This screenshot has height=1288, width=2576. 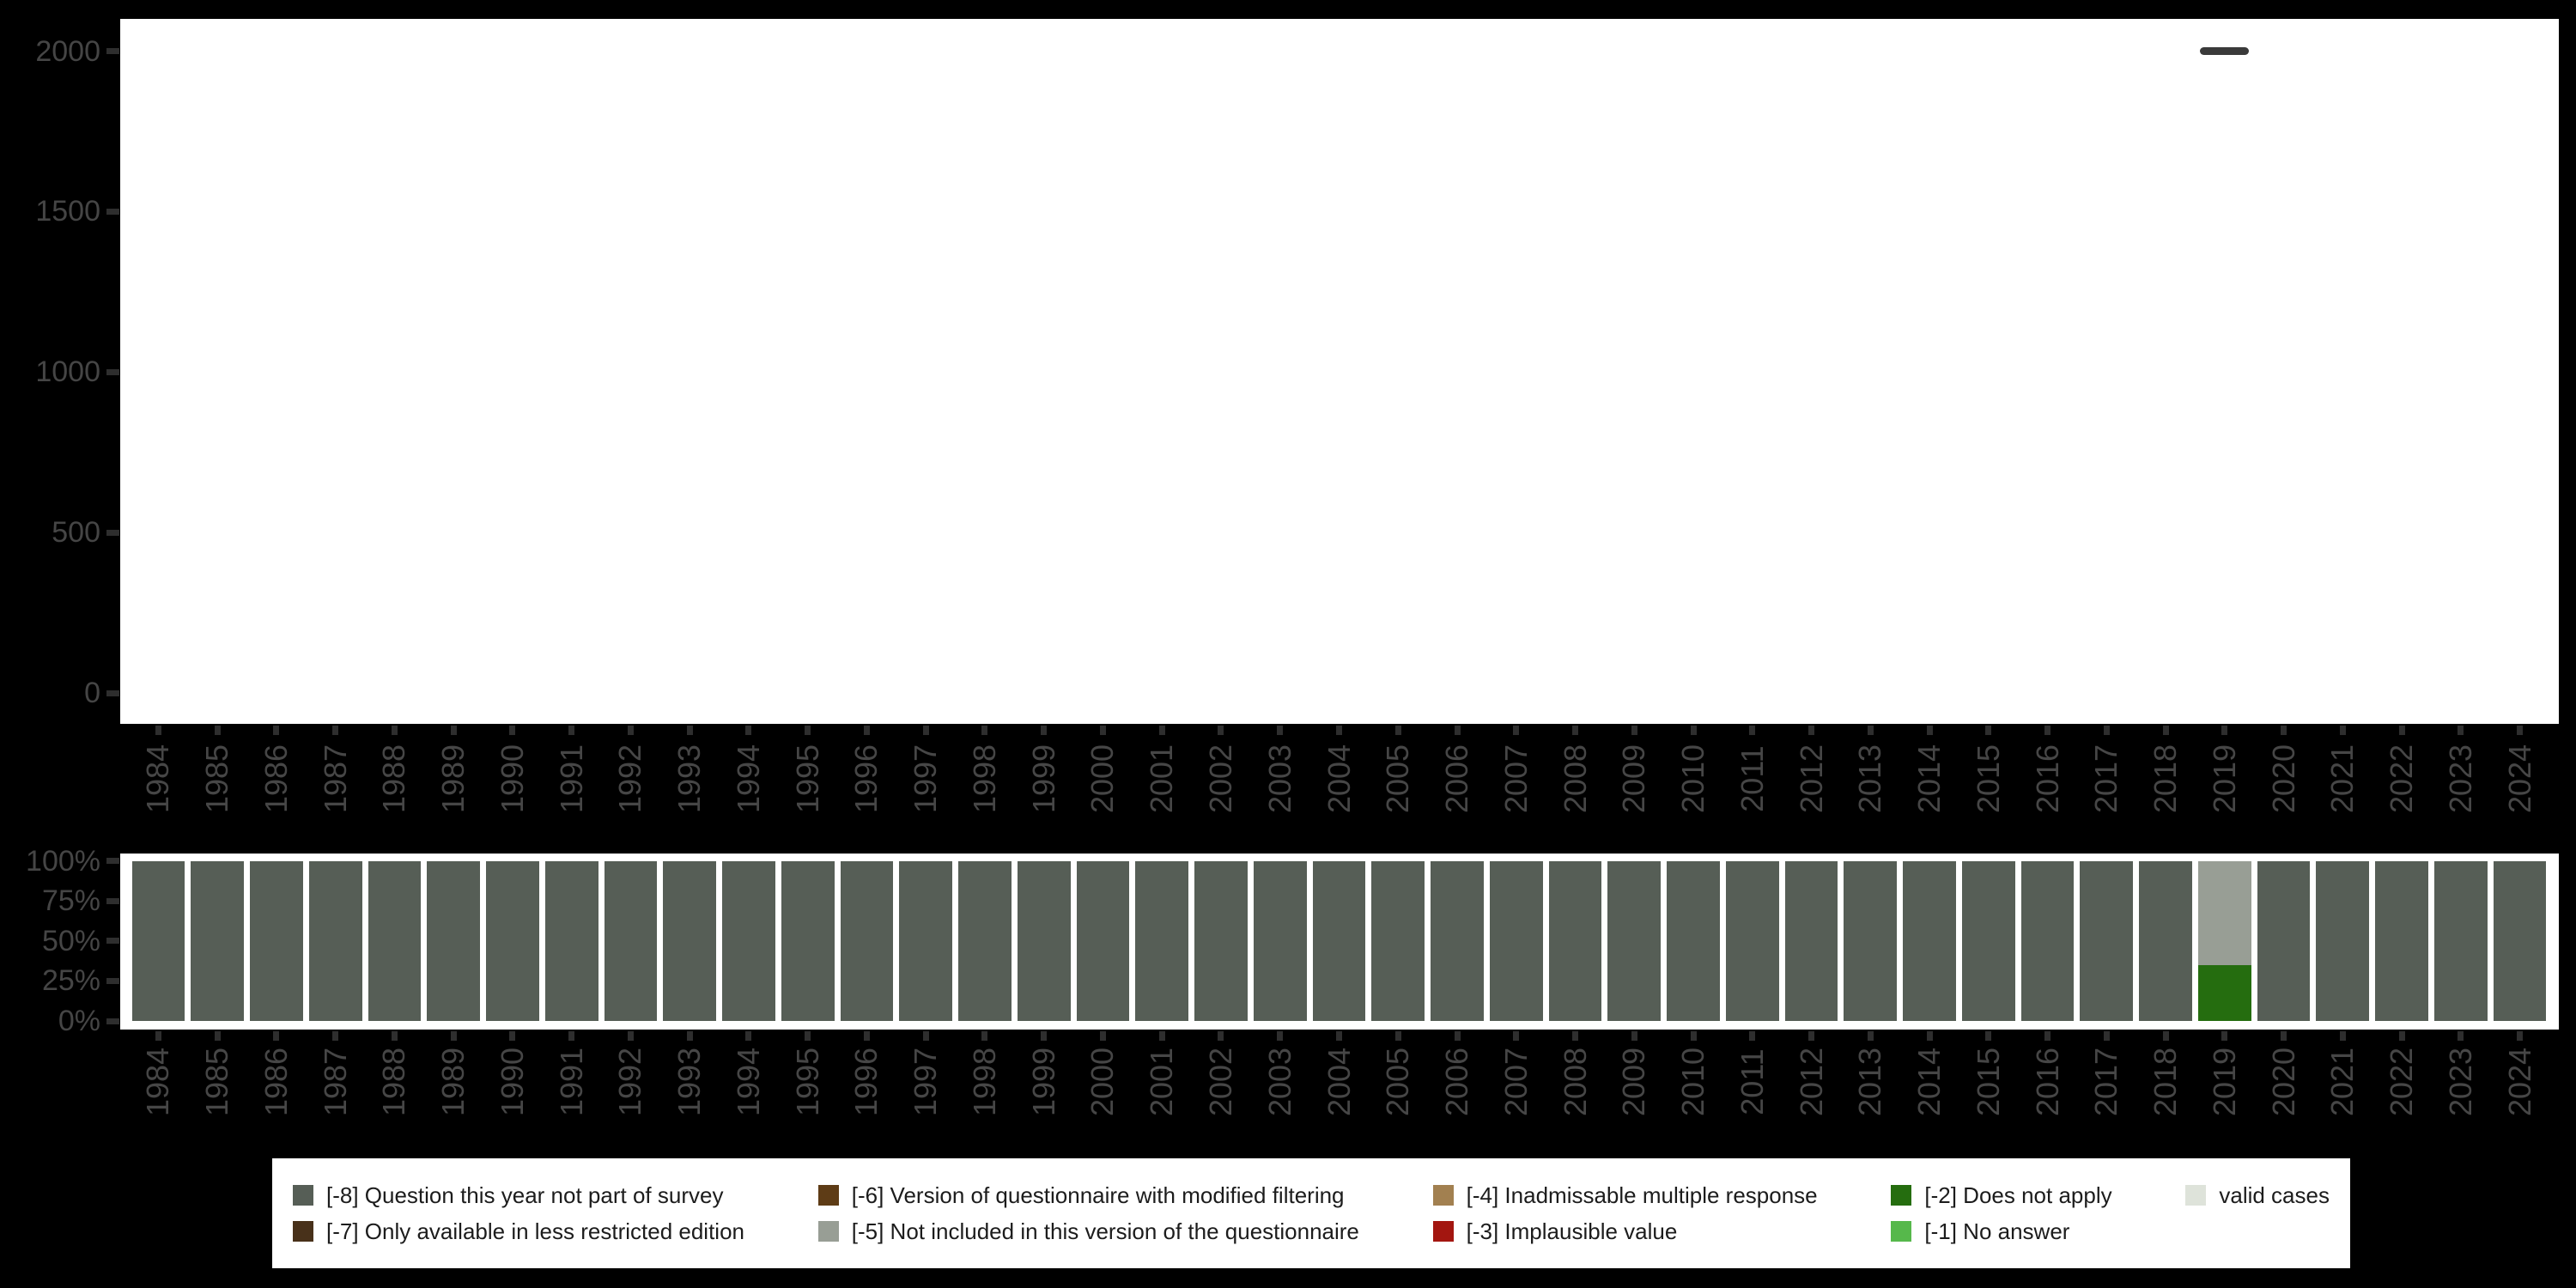 I want to click on legend-swatch-[-5], so click(x=828, y=1232).